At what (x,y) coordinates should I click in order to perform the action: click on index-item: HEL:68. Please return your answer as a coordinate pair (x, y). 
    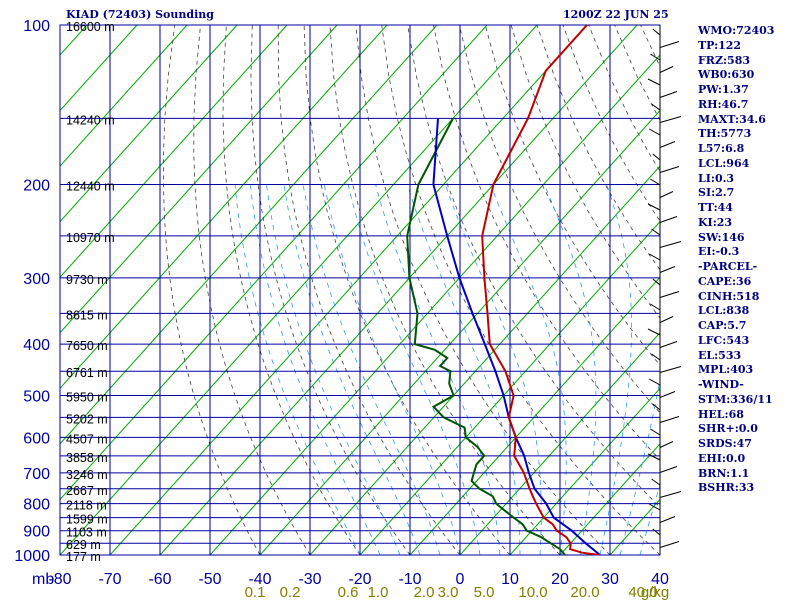
    Looking at the image, I should click on (721, 414).